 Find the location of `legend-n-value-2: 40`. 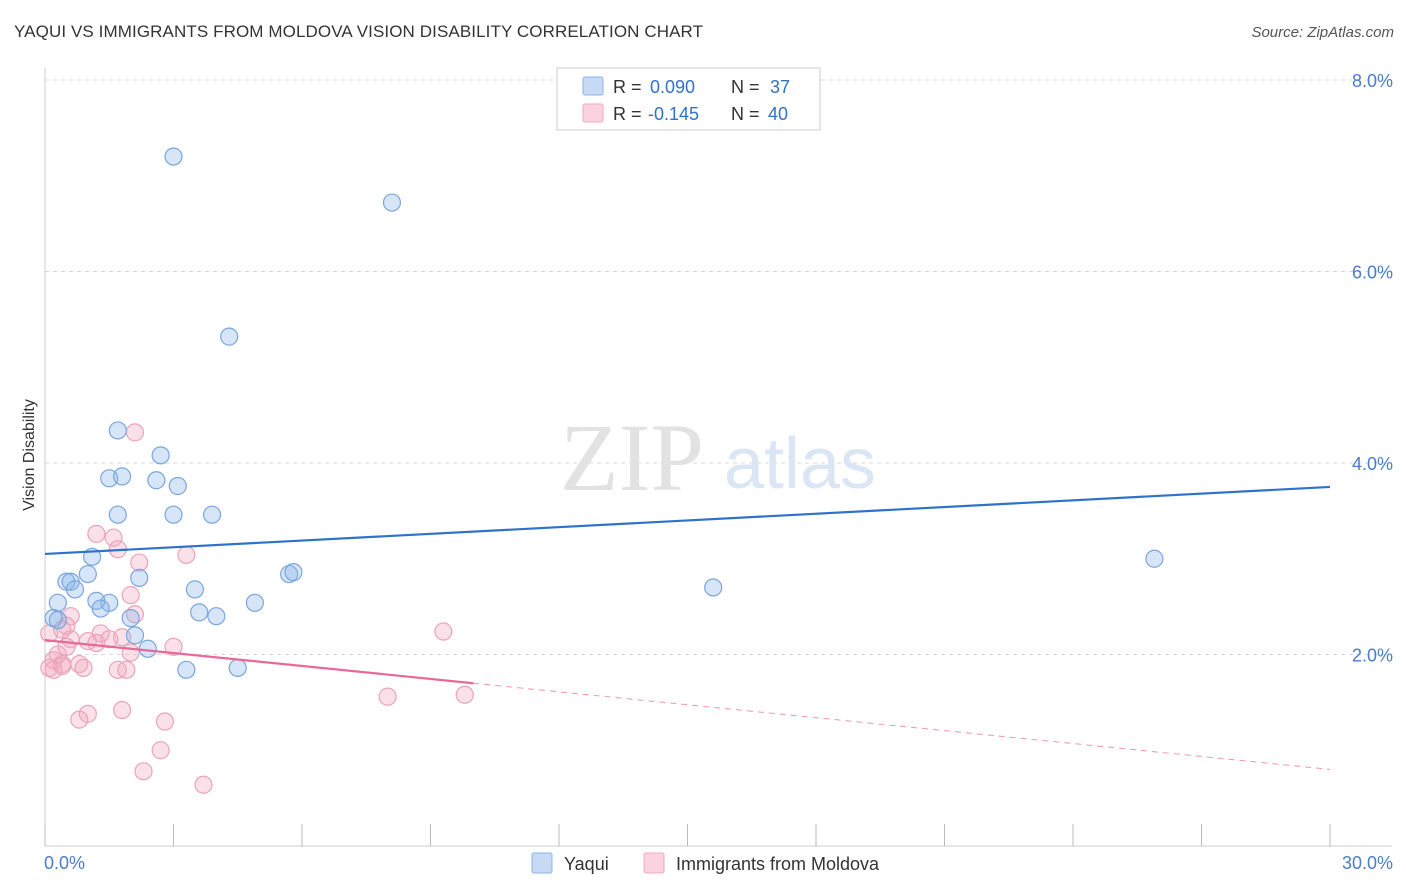

legend-n-value-2: 40 is located at coordinates (778, 114).